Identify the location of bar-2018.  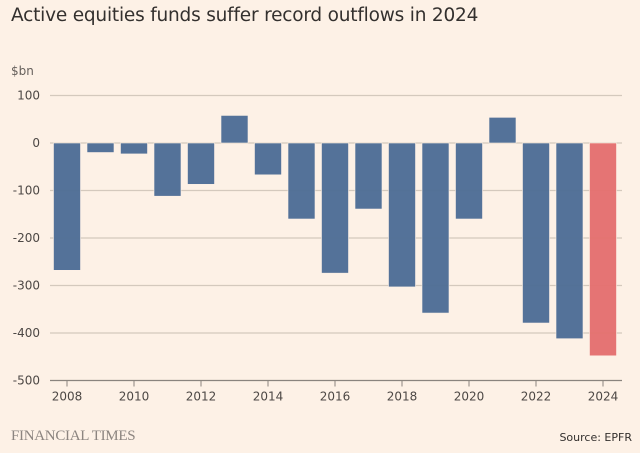
(402, 215).